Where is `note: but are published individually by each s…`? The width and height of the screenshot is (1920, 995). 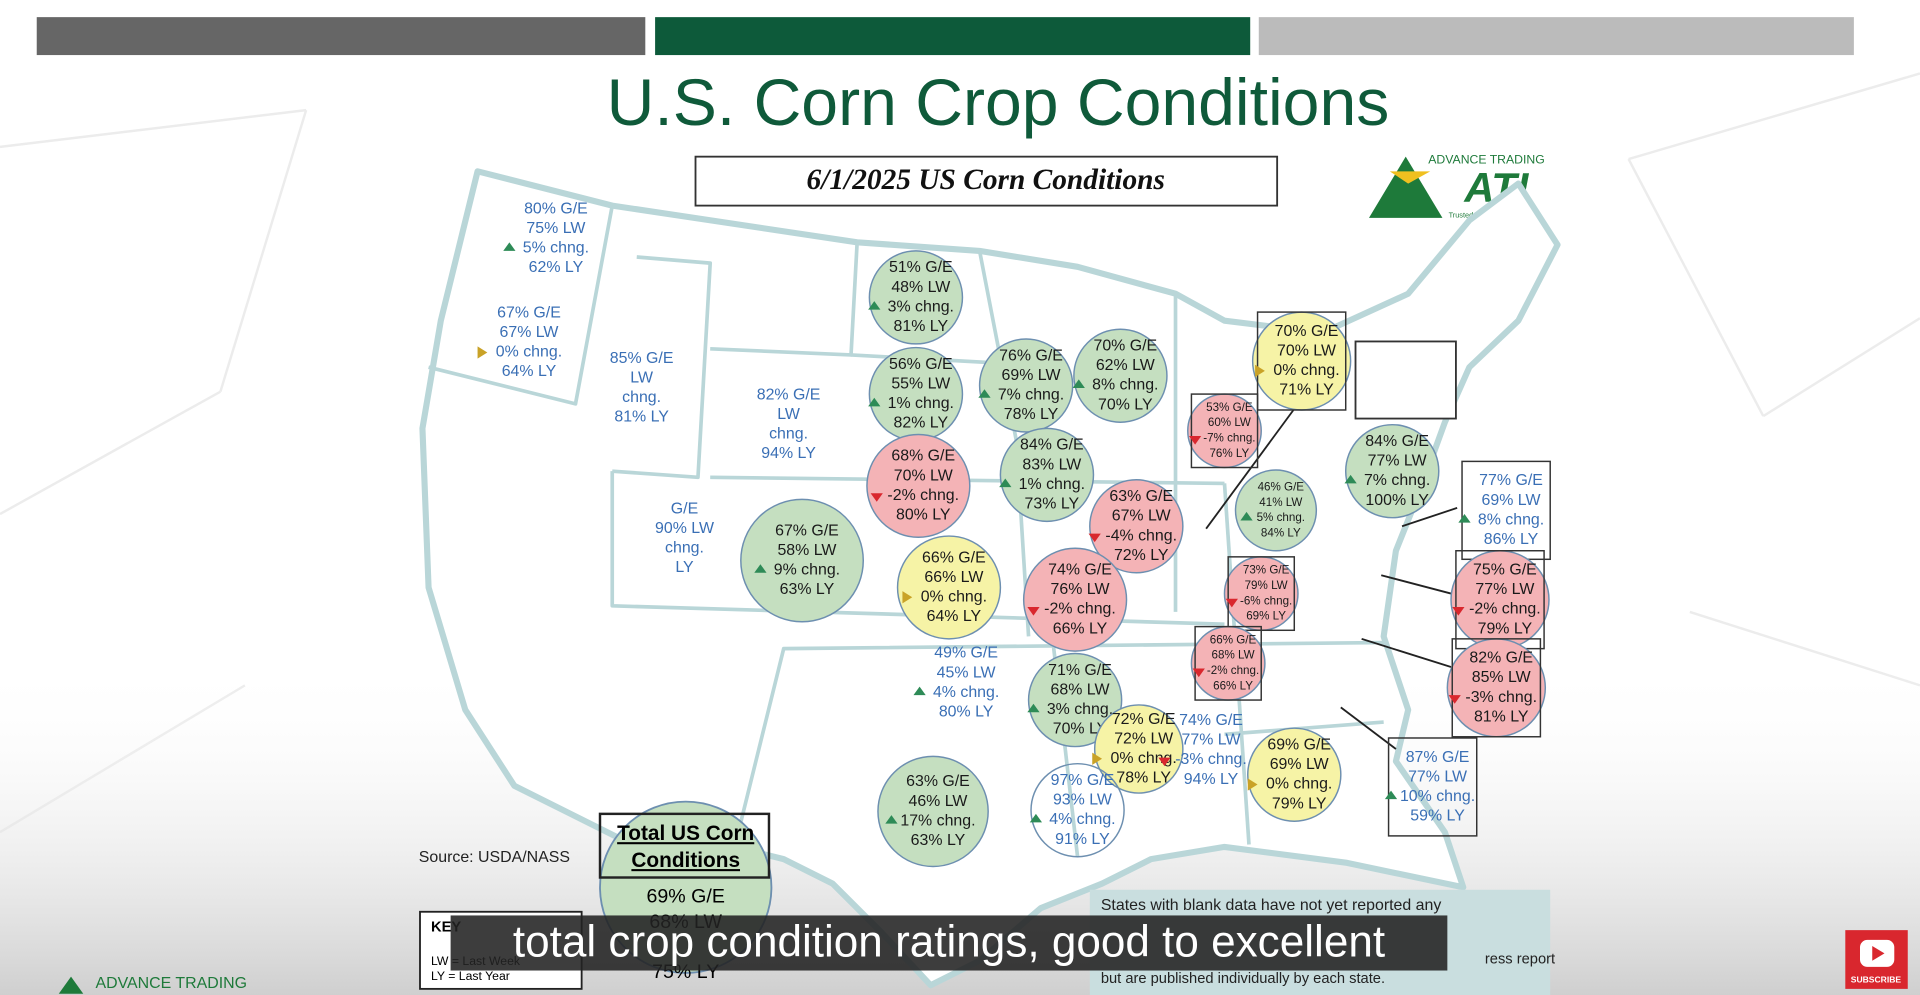 note: but are published individually by each s… is located at coordinates (1243, 979).